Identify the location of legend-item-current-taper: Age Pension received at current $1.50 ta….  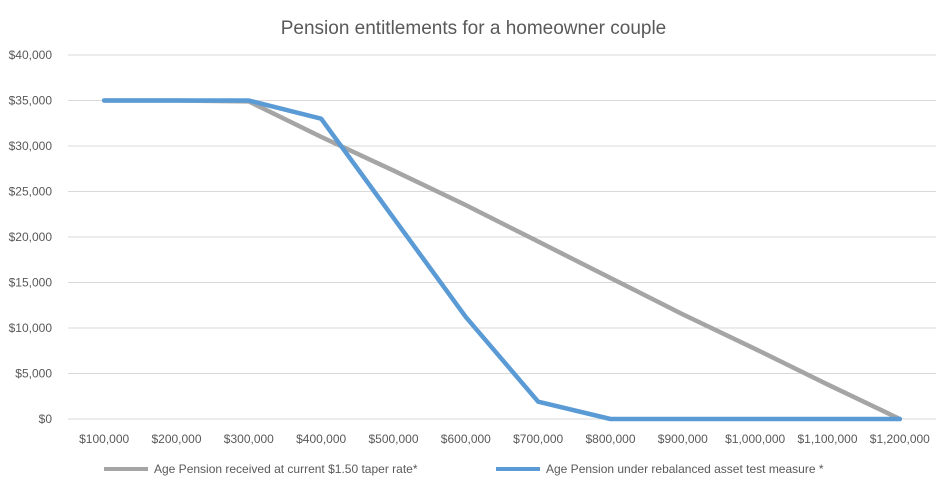
(261, 469).